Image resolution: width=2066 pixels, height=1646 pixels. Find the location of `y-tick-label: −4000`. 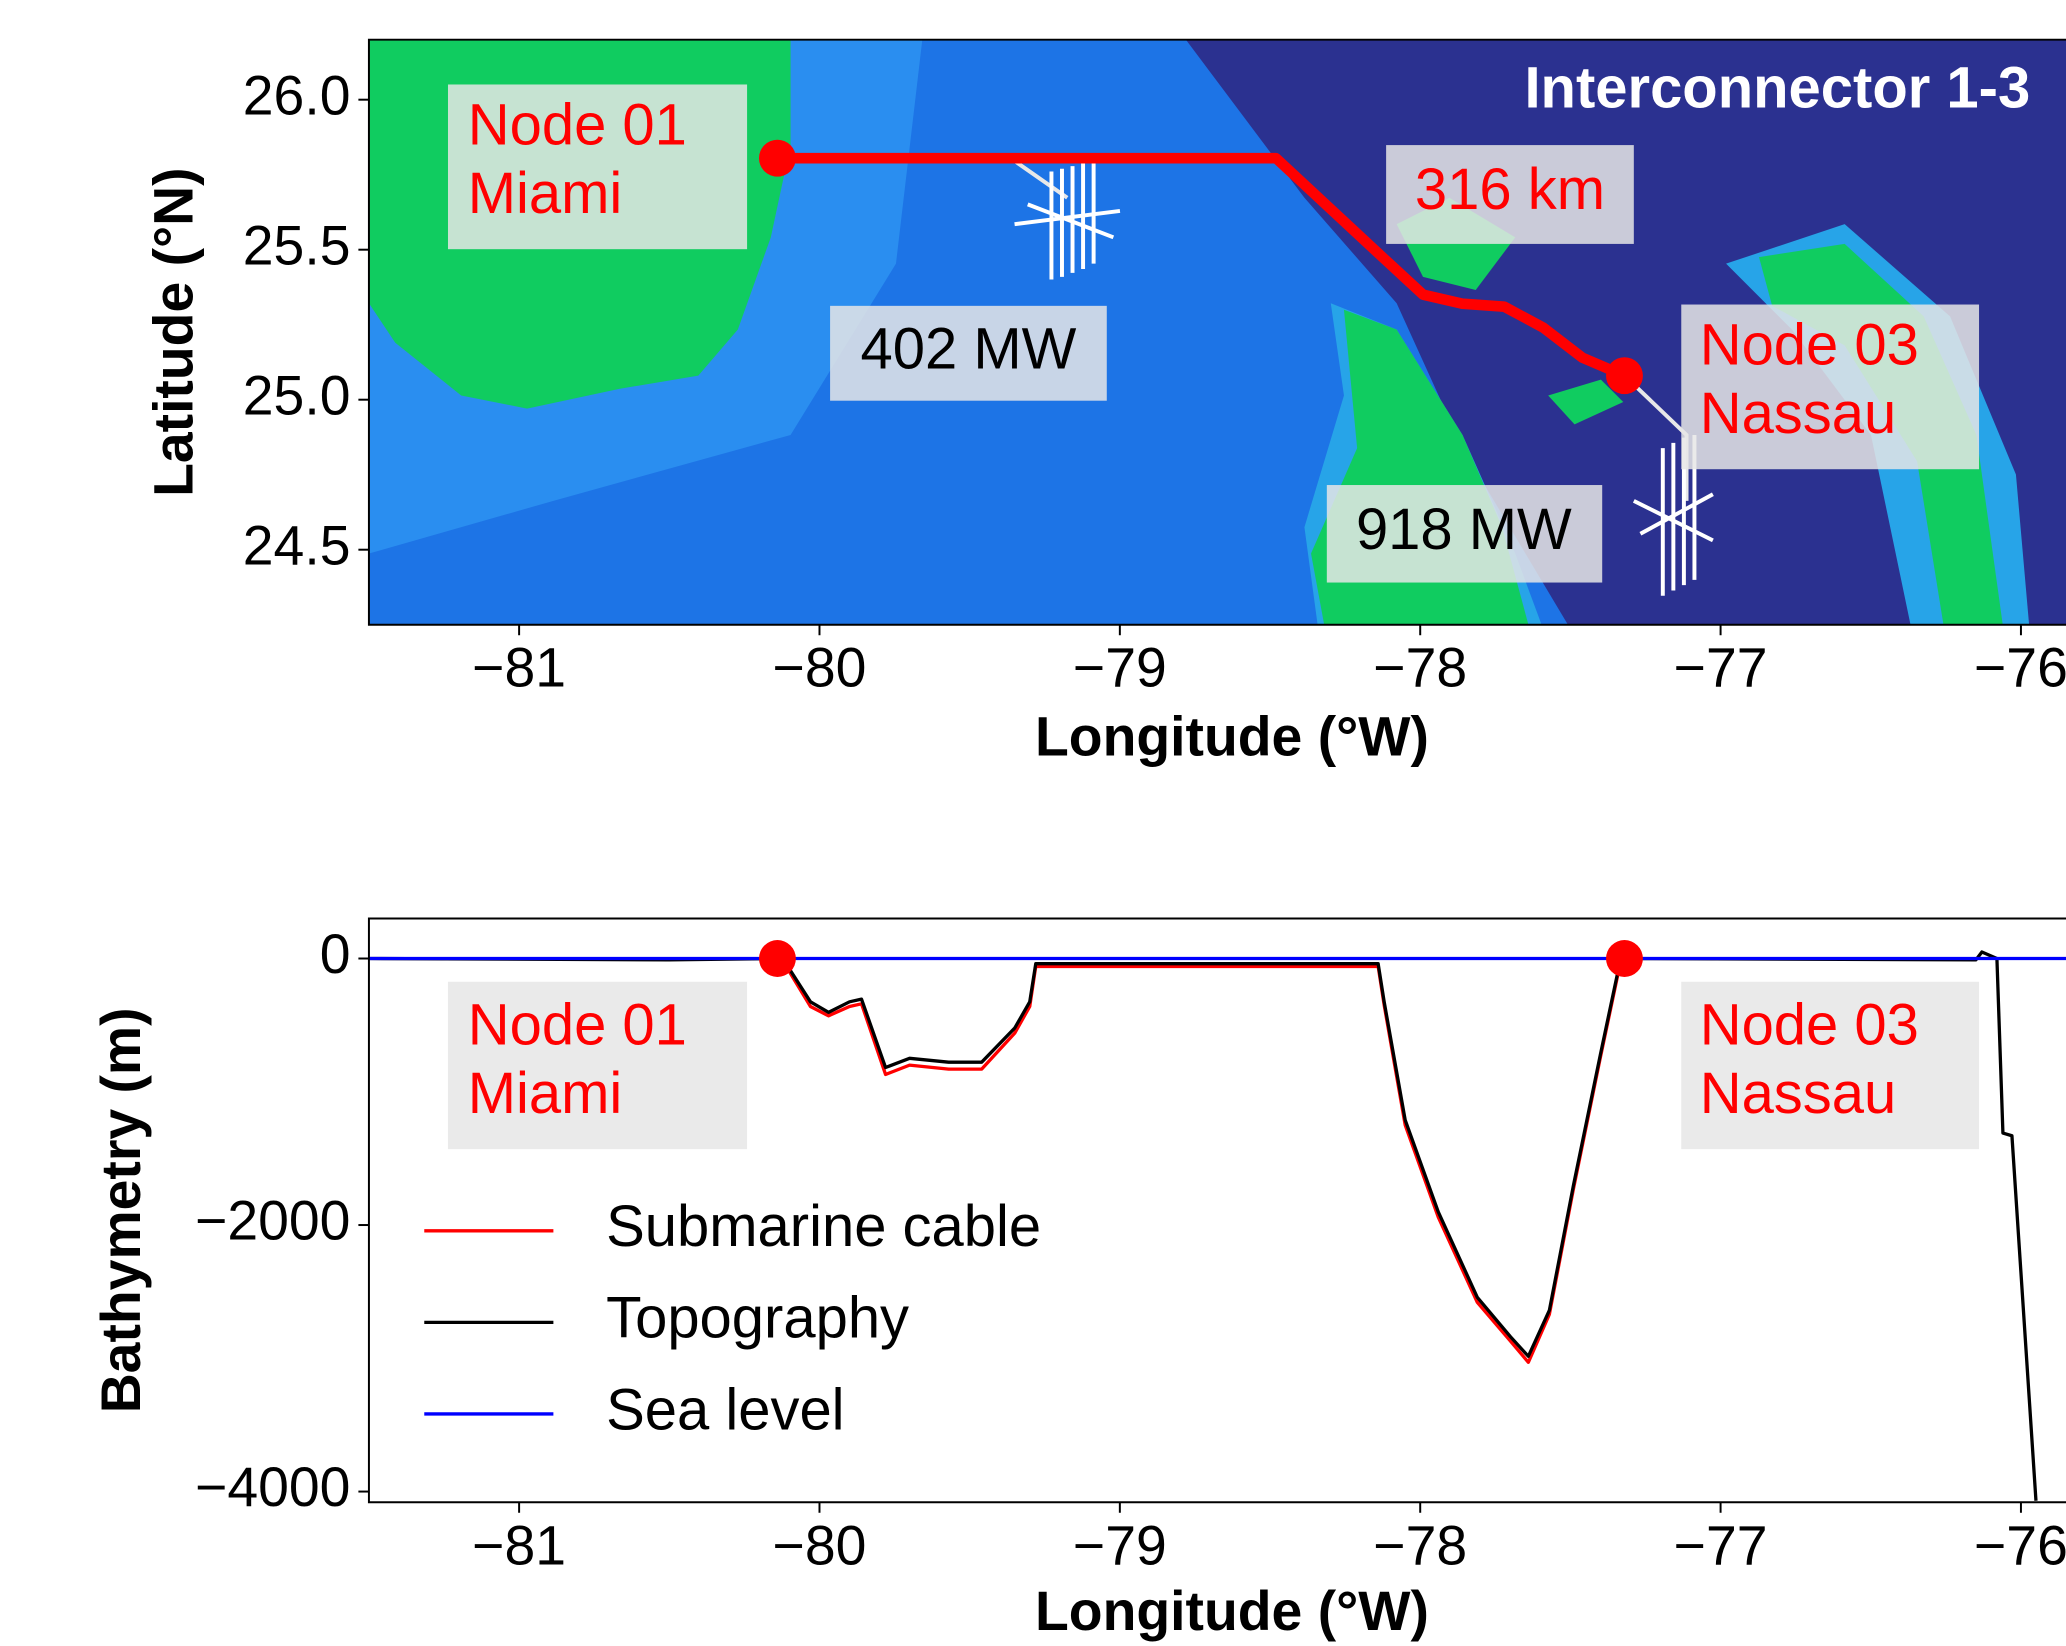

y-tick-label: −4000 is located at coordinates (272, 1487).